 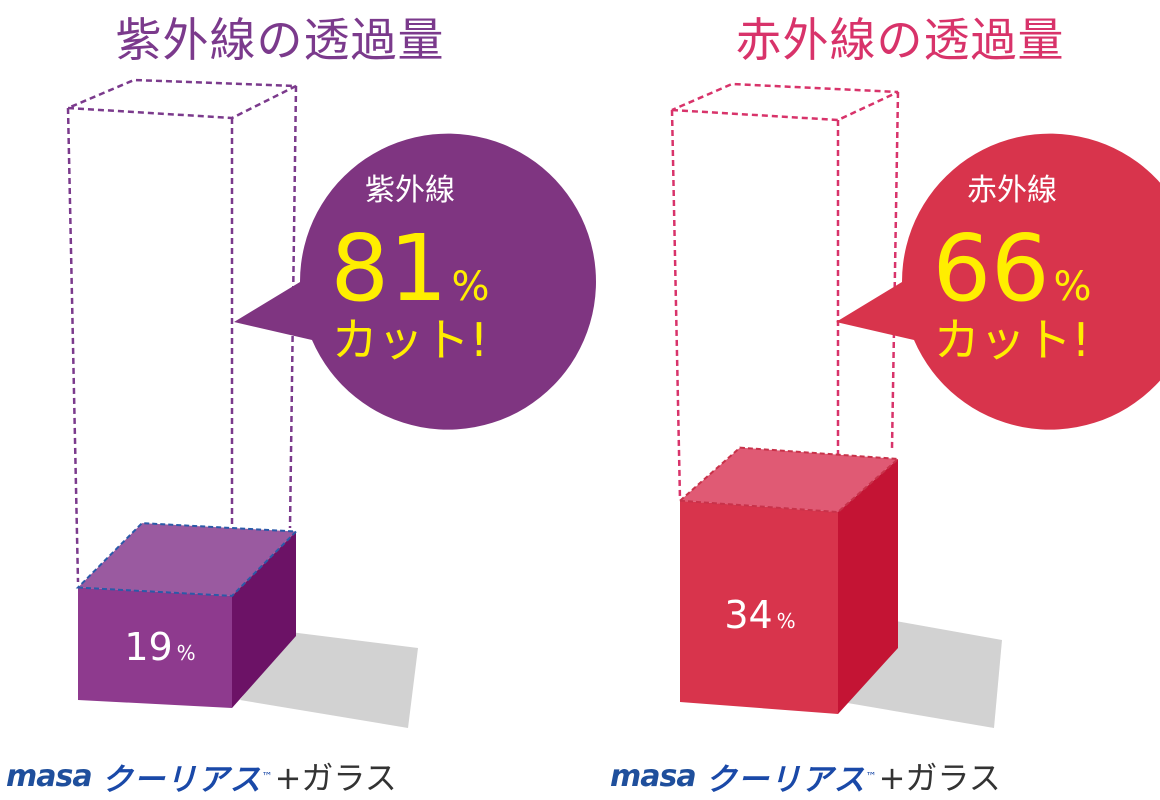 I want to click on ir-bubble-shape, so click(x=998, y=281).